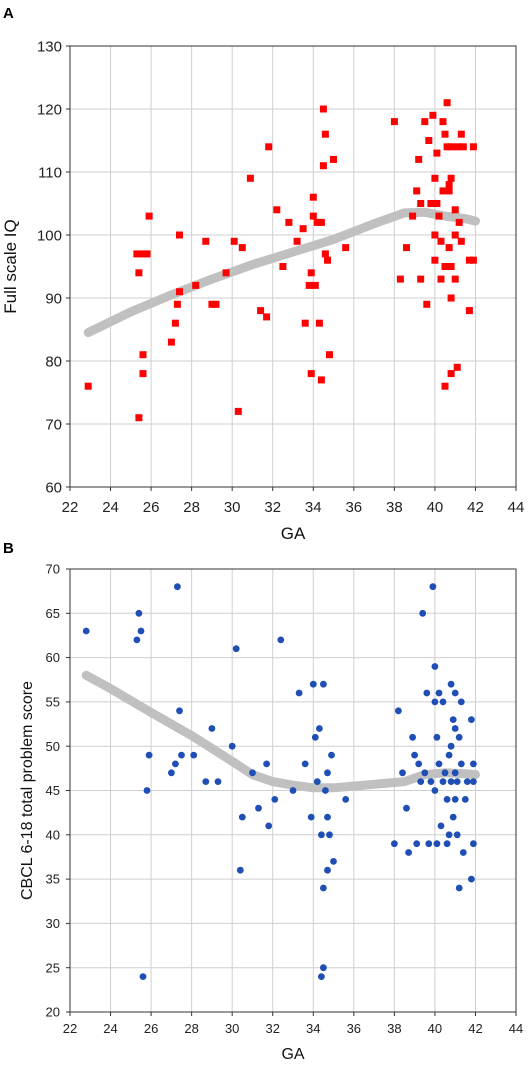 The height and width of the screenshot is (1071, 529). I want to click on panel-a-x-tick-label: 42, so click(475, 507).